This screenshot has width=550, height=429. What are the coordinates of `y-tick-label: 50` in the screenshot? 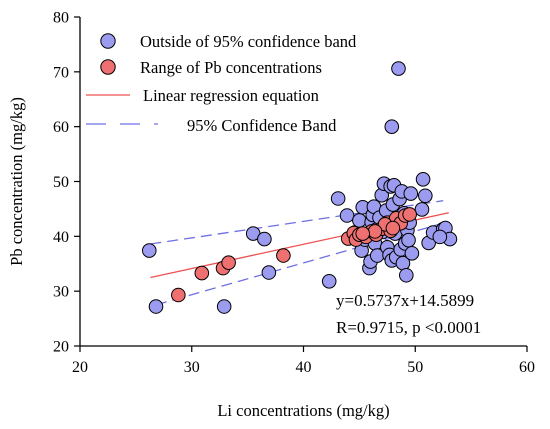 It's located at (61, 182).